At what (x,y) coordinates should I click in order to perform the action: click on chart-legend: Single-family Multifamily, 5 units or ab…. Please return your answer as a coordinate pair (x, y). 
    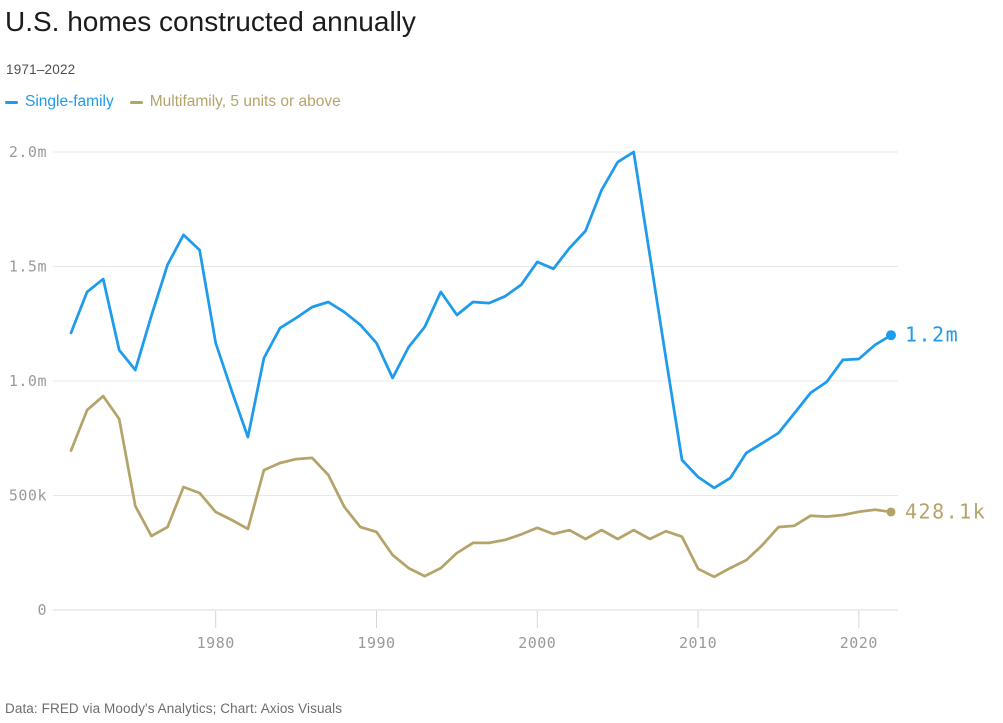
    Looking at the image, I should click on (173, 102).